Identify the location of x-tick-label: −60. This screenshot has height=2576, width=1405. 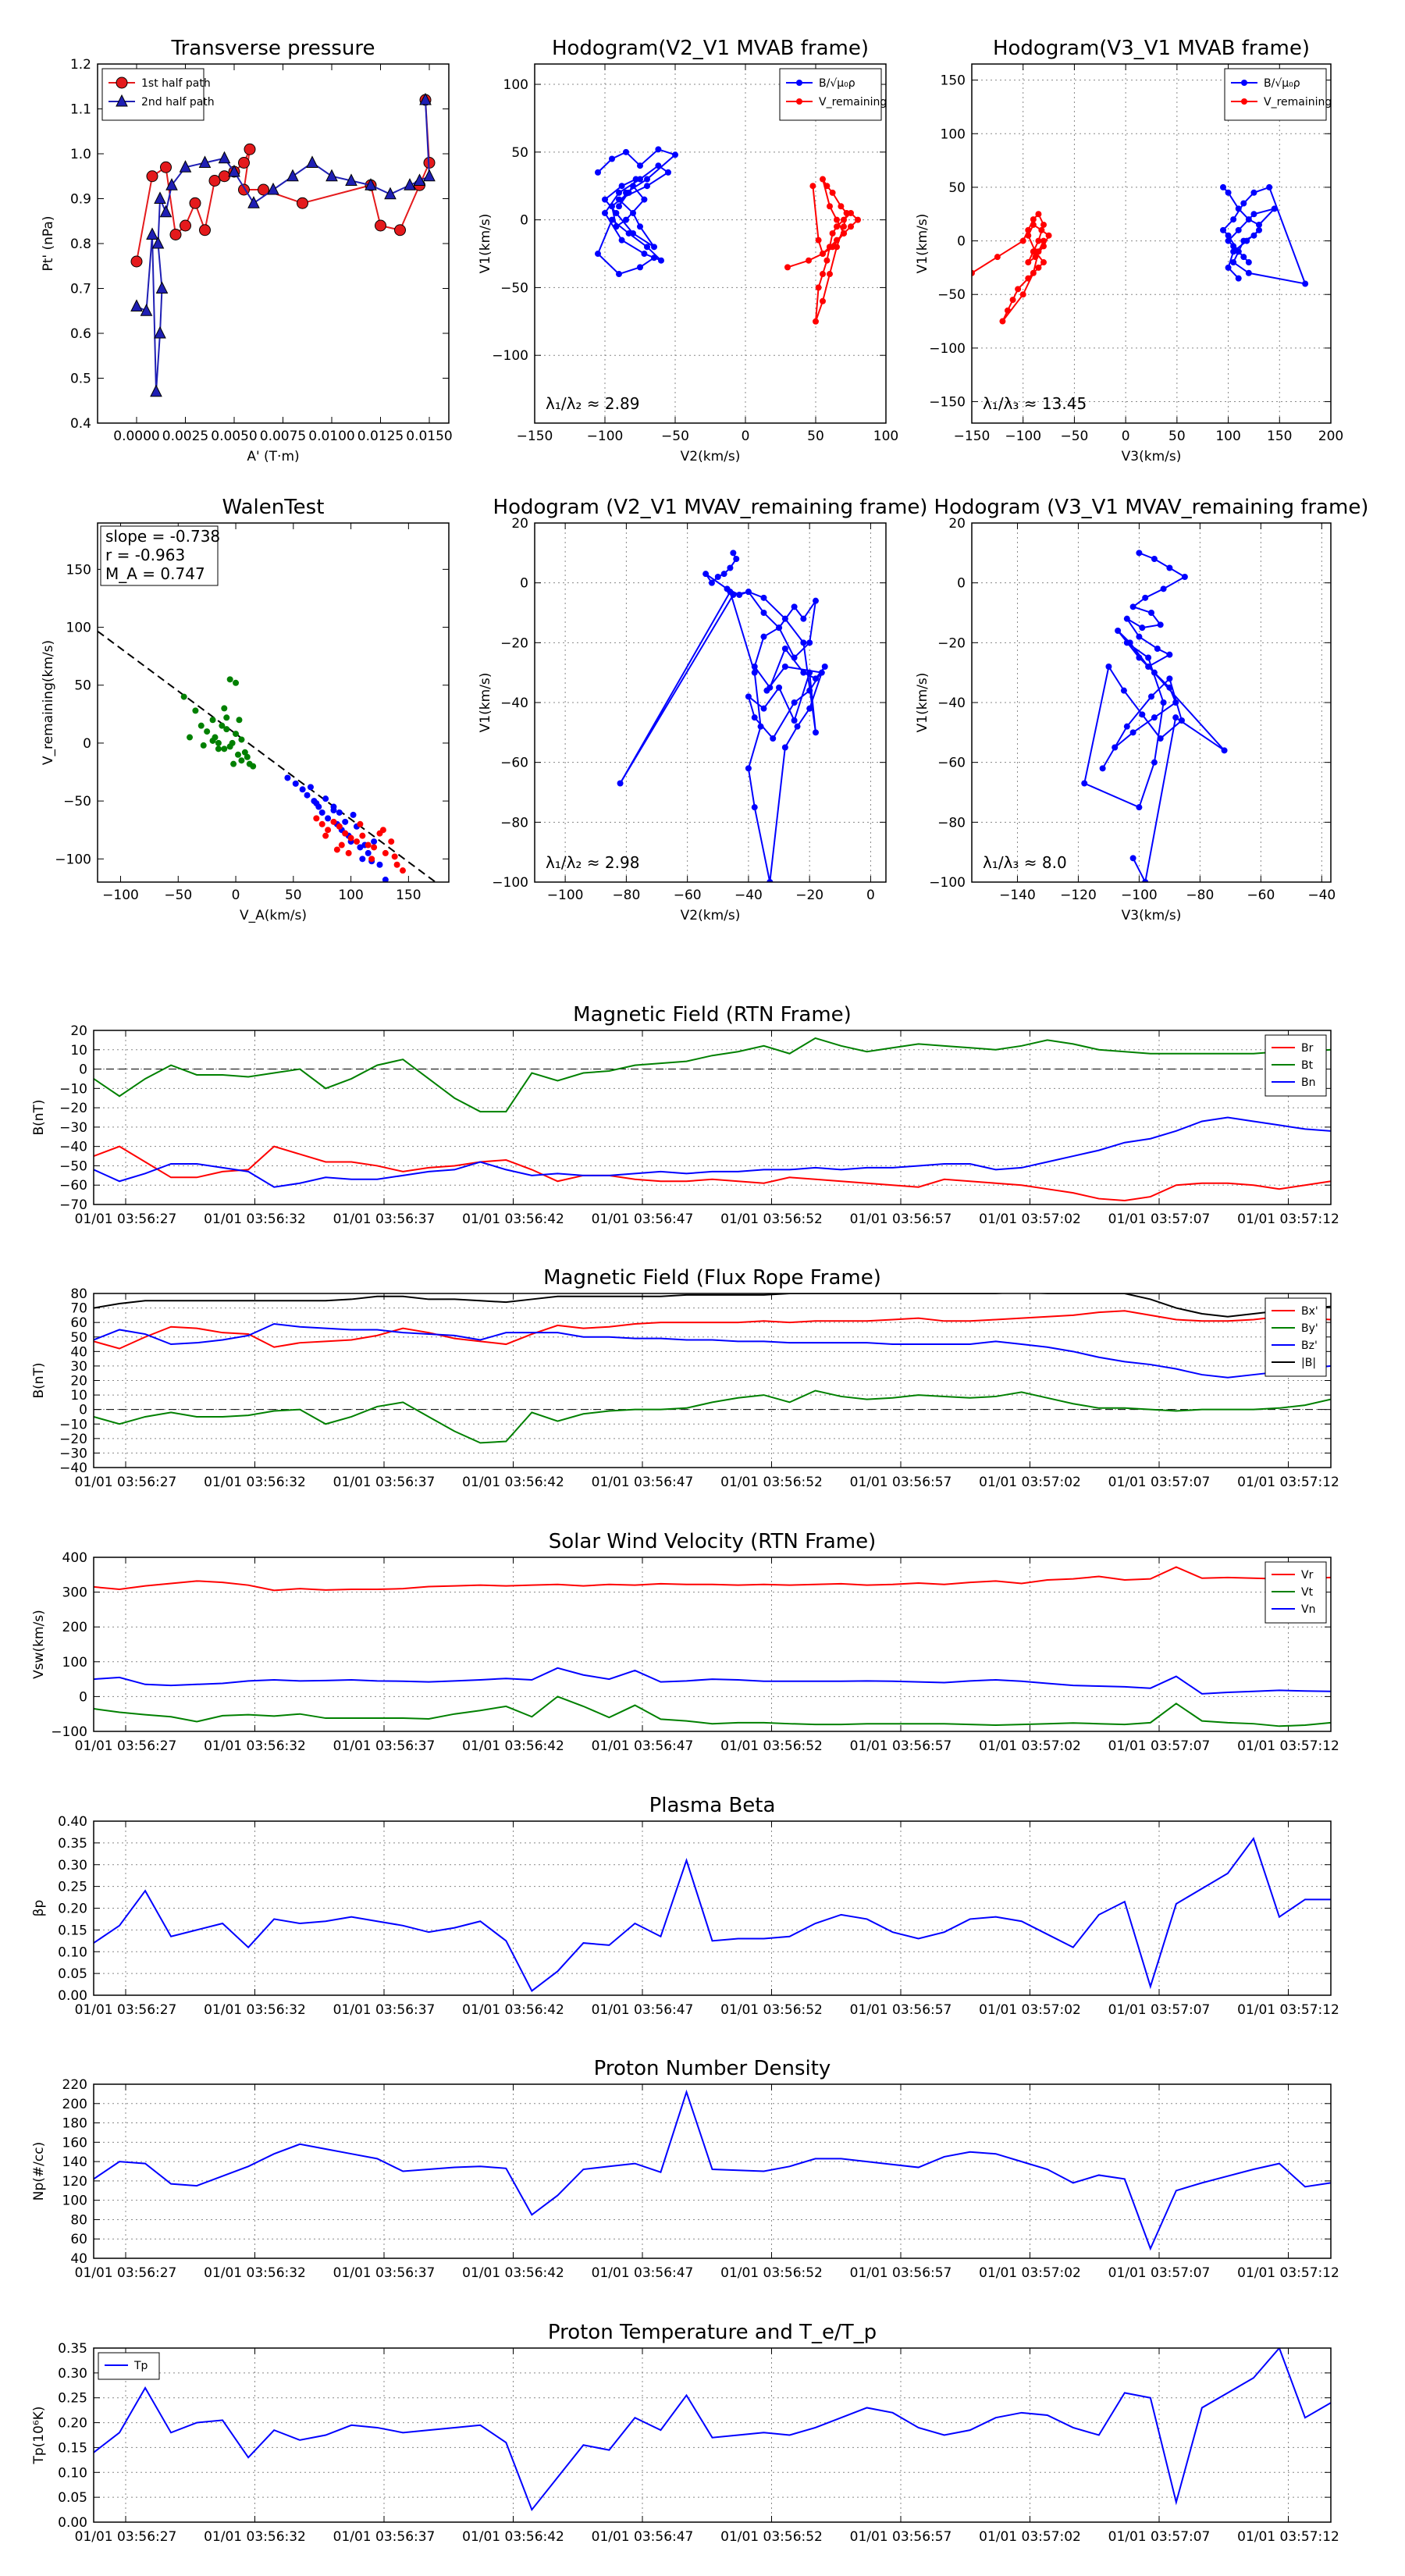
(1261, 895).